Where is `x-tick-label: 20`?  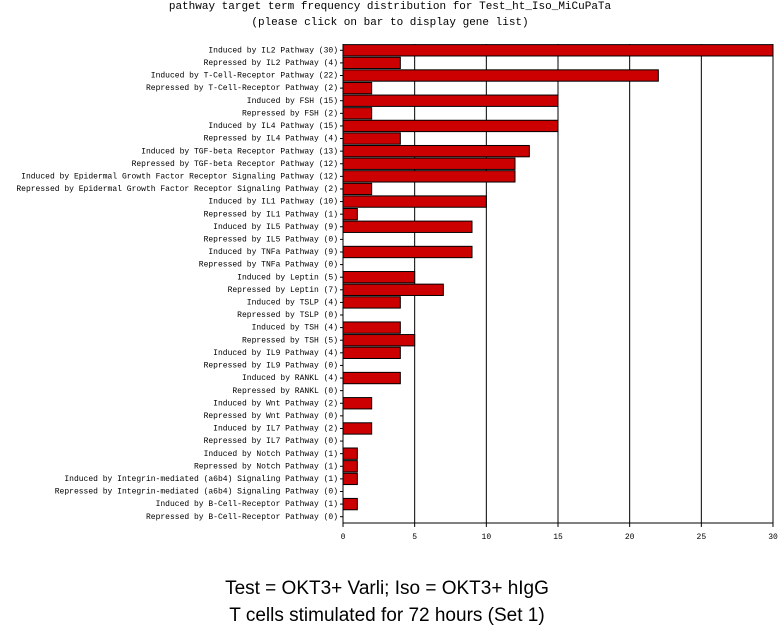 x-tick-label: 20 is located at coordinates (630, 537).